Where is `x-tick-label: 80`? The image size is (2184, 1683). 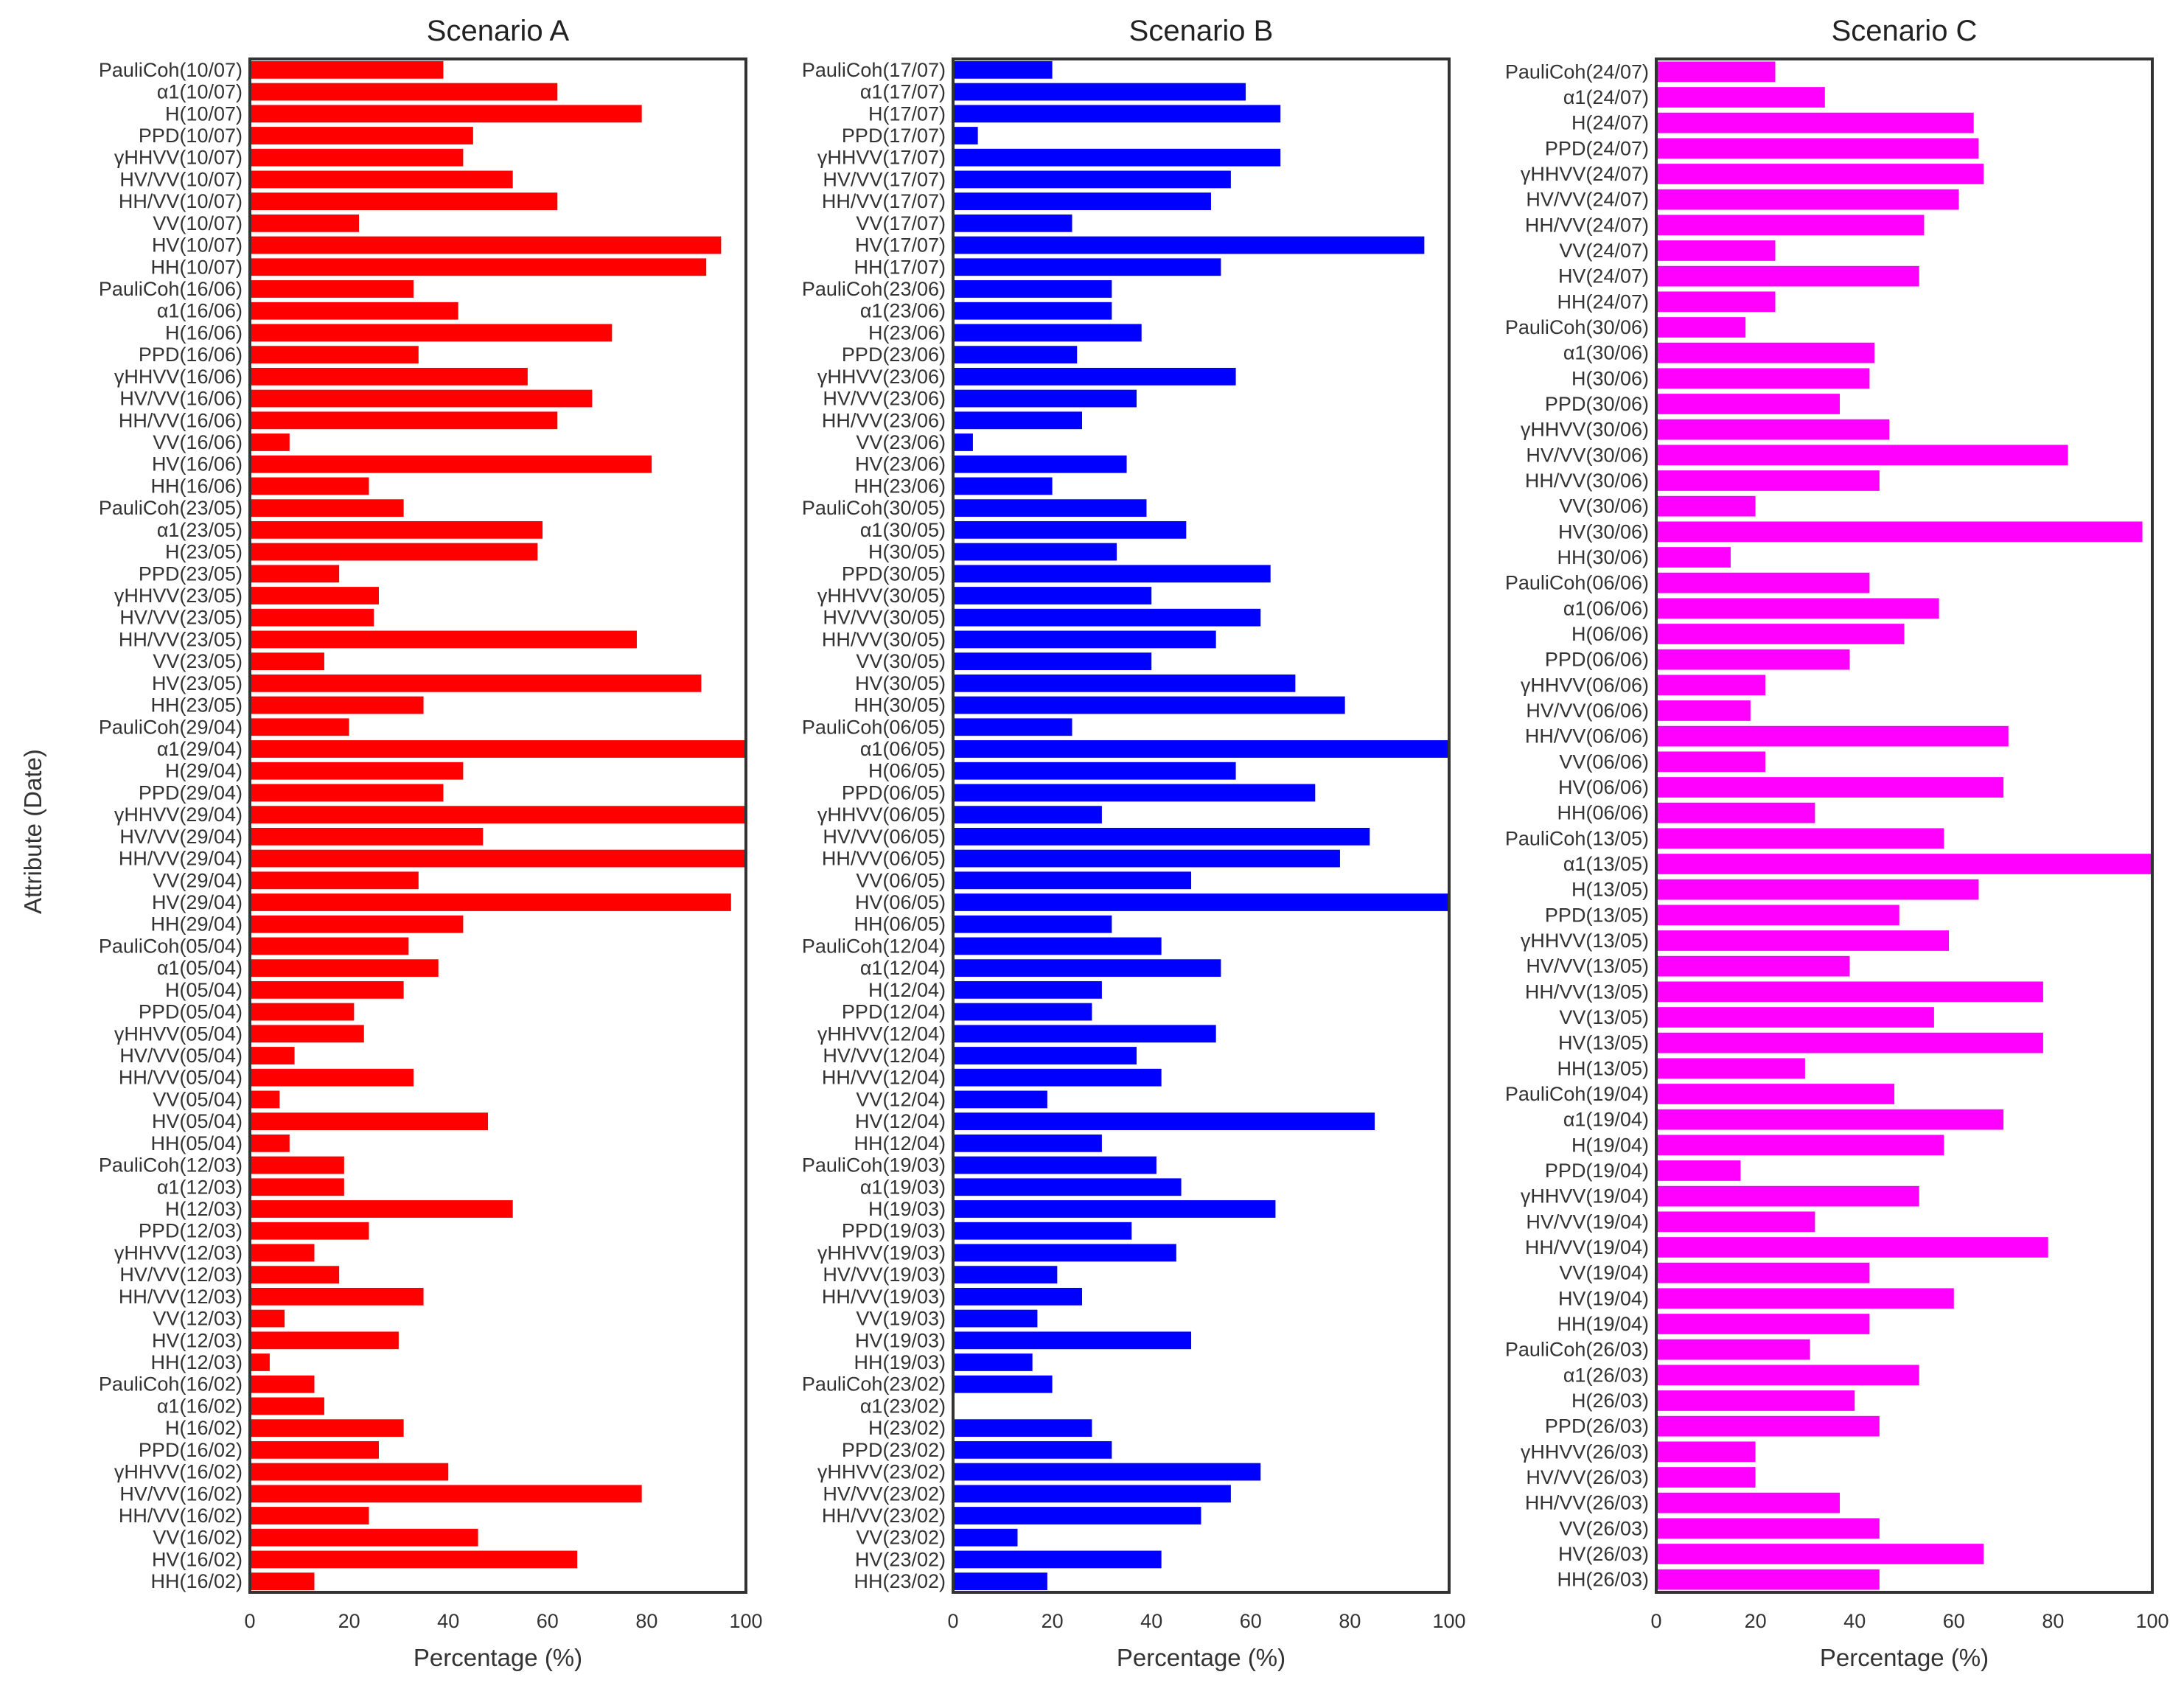 x-tick-label: 80 is located at coordinates (2053, 1621).